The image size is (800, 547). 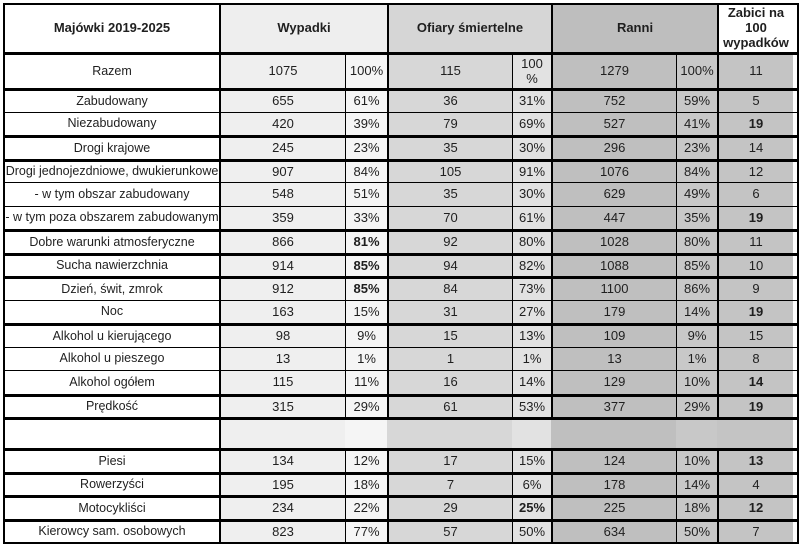 What do you see at coordinates (696, 123) in the screenshot?
I see `data-cell: 41%` at bounding box center [696, 123].